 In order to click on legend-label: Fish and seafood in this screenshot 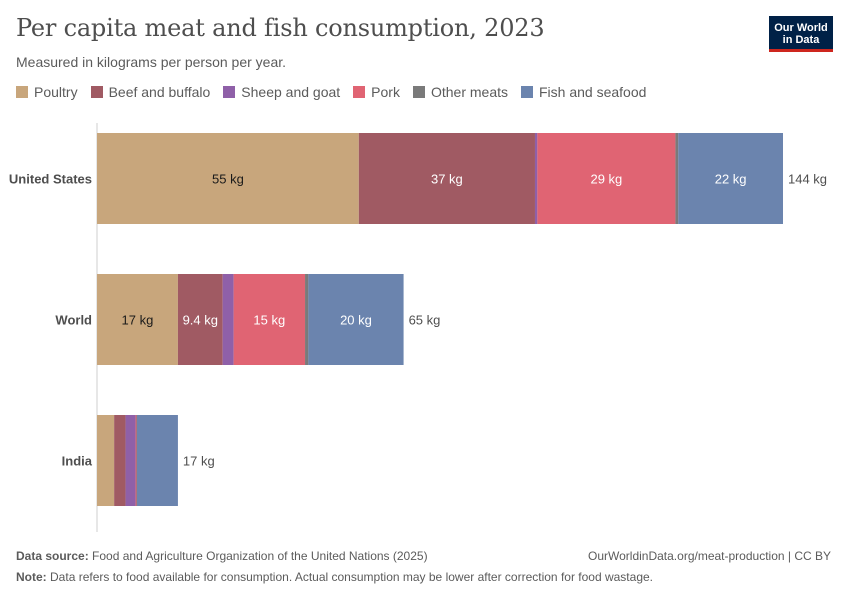, I will do `click(593, 92)`.